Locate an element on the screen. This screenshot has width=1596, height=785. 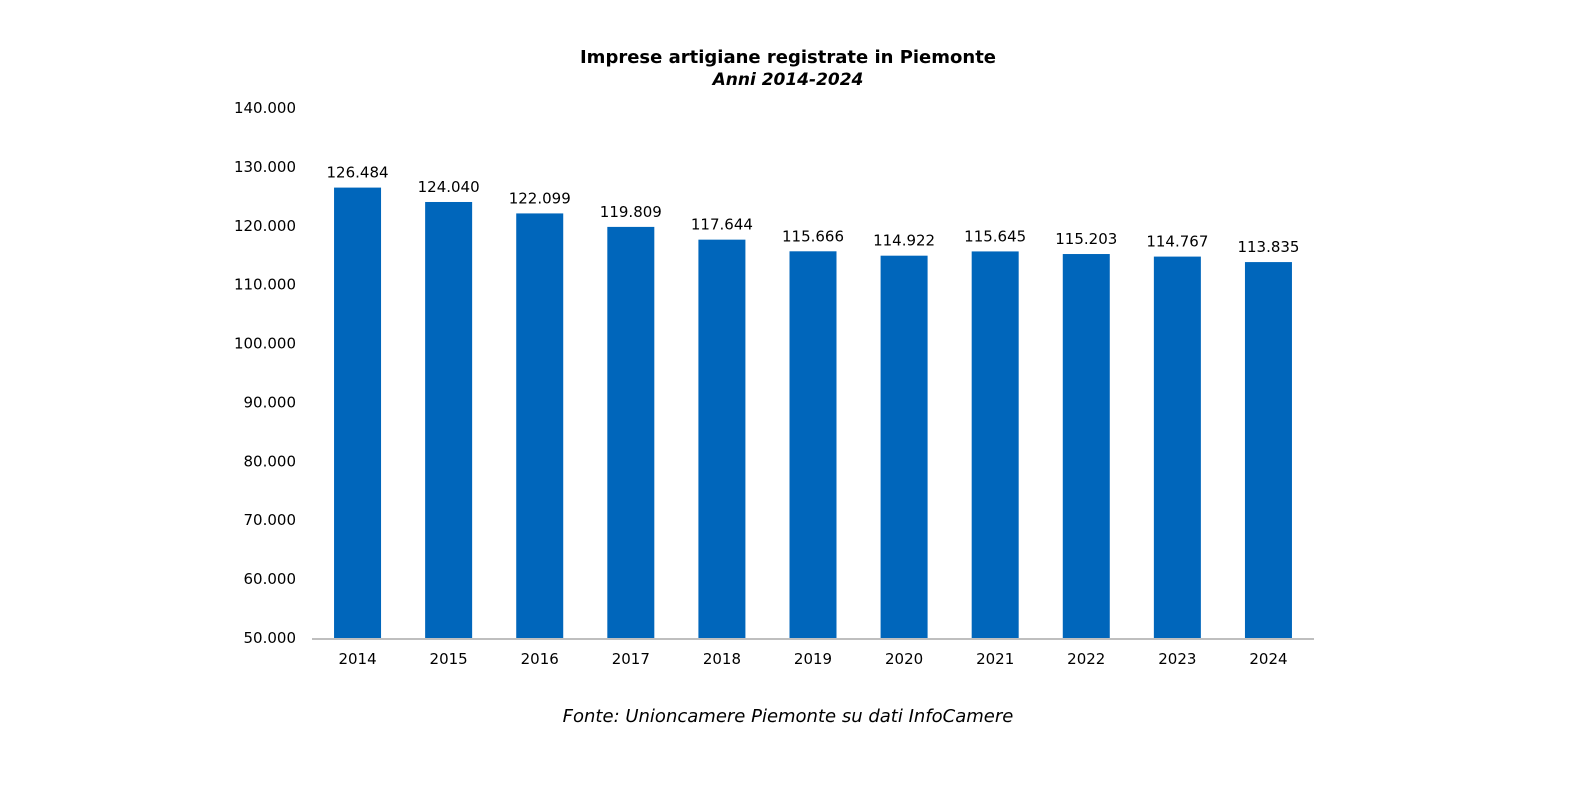
data-label: 124.040 is located at coordinates (449, 187).